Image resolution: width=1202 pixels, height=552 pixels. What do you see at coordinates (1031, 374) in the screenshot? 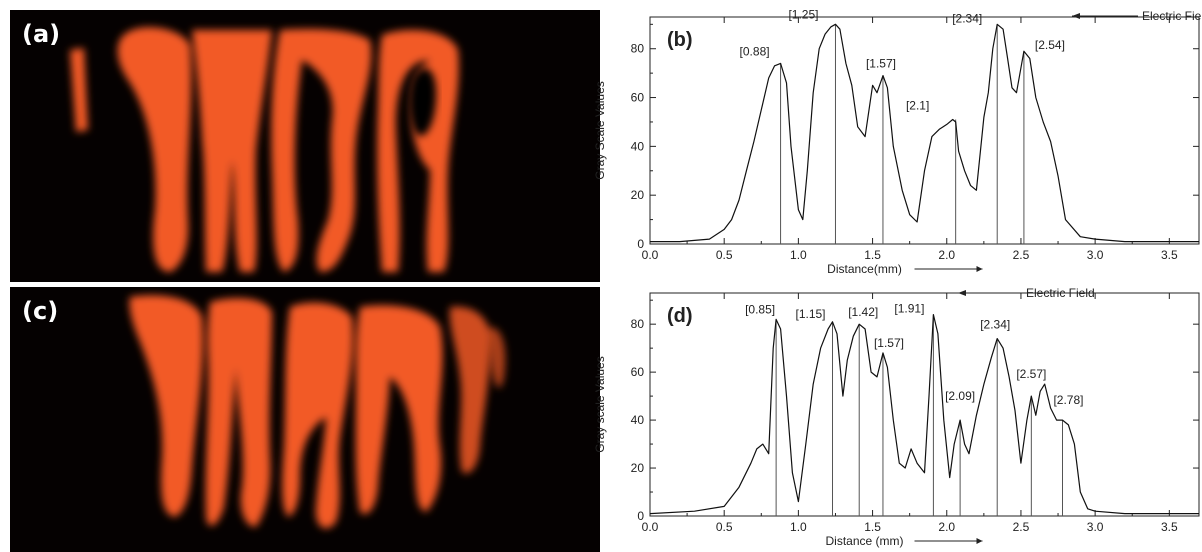
I see `peak-label: [2.57]` at bounding box center [1031, 374].